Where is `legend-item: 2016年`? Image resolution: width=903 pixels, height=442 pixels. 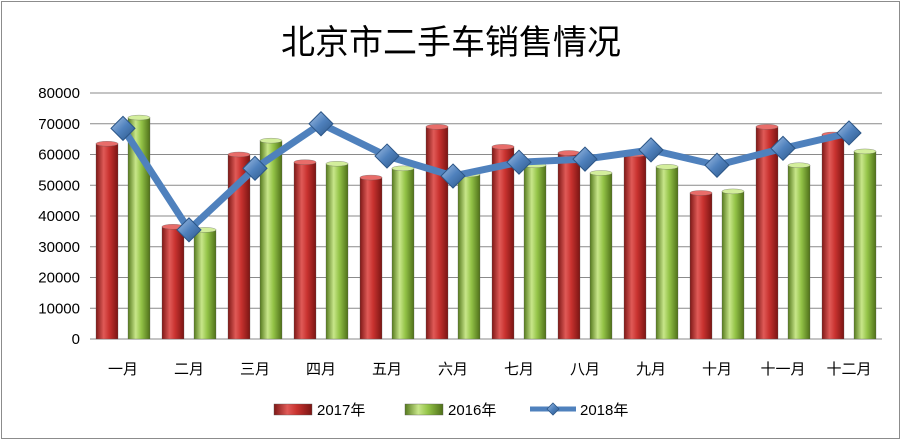
legend-item: 2016年 is located at coordinates (450, 410).